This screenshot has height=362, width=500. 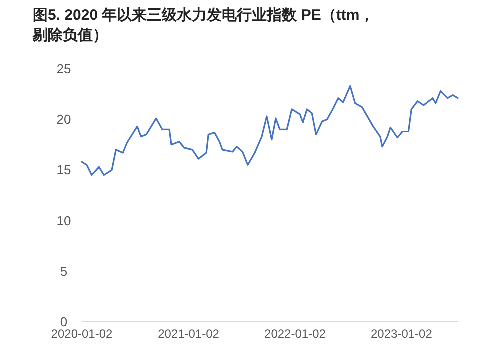 I want to click on x-tick-label: 2021-01-02, so click(x=189, y=334).